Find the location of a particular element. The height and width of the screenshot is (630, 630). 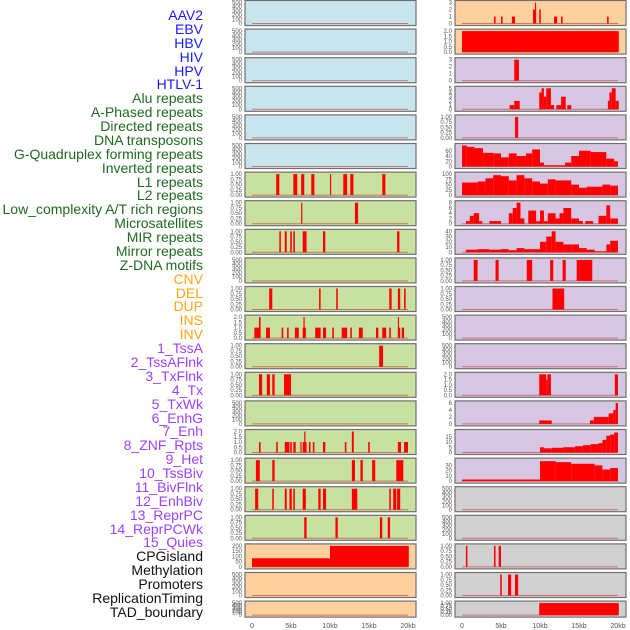

right-y-tick-label: 2.0 is located at coordinates (448, 32).